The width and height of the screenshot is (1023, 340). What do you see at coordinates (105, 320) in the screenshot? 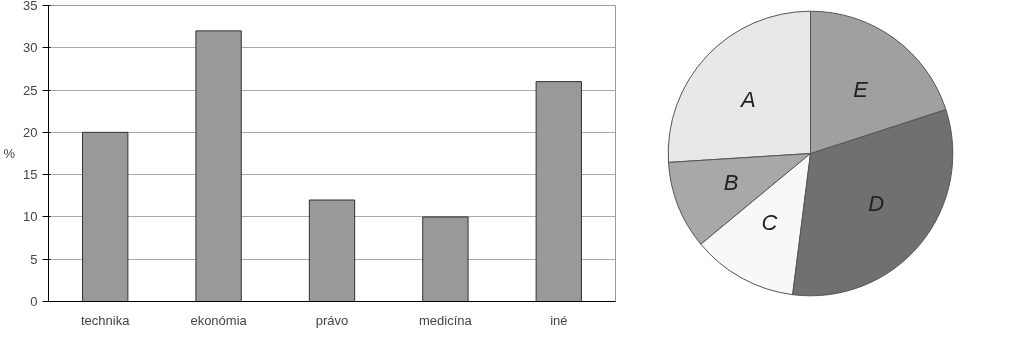
I see `x-tick-label: technika` at bounding box center [105, 320].